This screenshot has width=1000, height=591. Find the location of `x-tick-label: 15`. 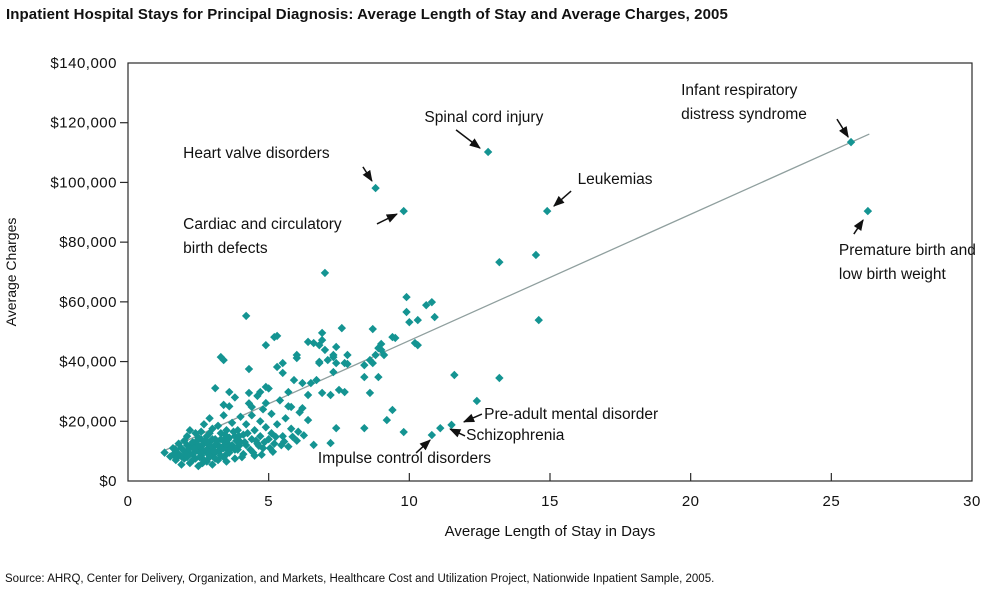

x-tick-label: 15 is located at coordinates (550, 501).